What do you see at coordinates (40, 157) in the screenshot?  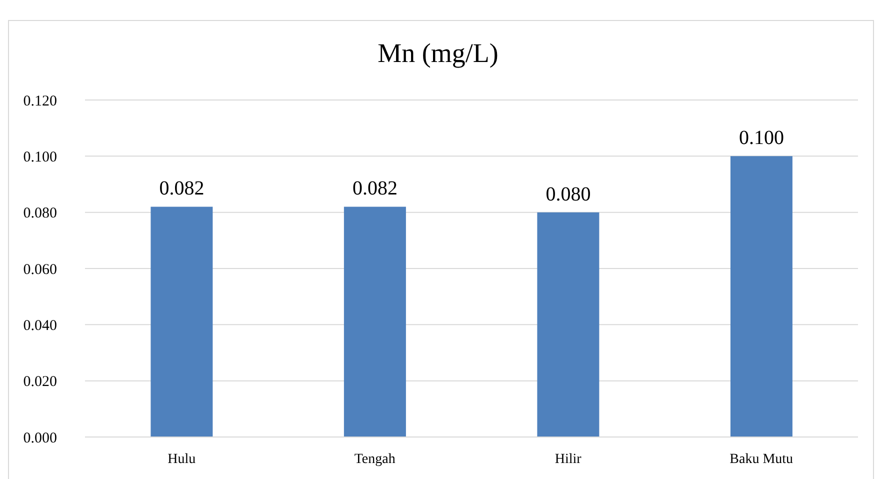 I see `y-tick-label: 0.100` at bounding box center [40, 157].